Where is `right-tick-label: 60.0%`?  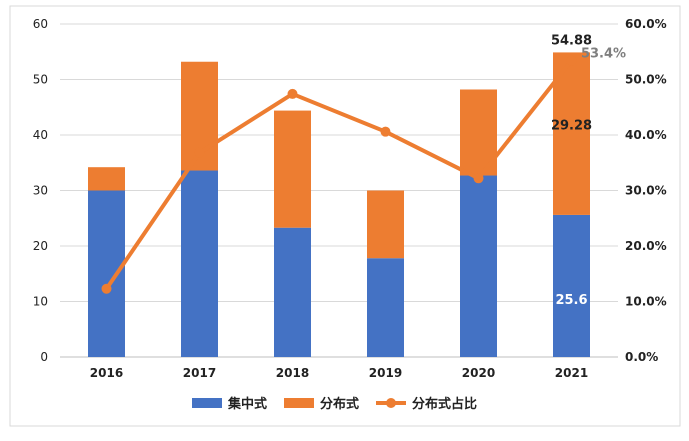 right-tick-label: 60.0% is located at coordinates (646, 24).